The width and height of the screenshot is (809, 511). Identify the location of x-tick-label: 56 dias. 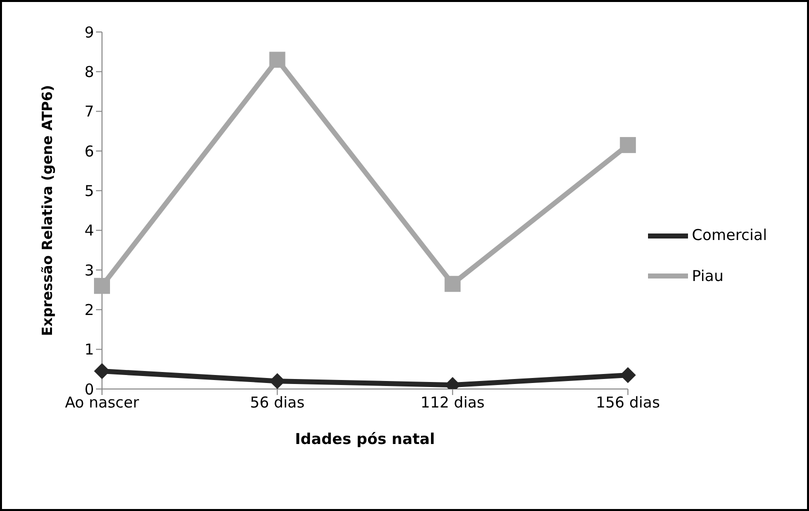
(277, 403).